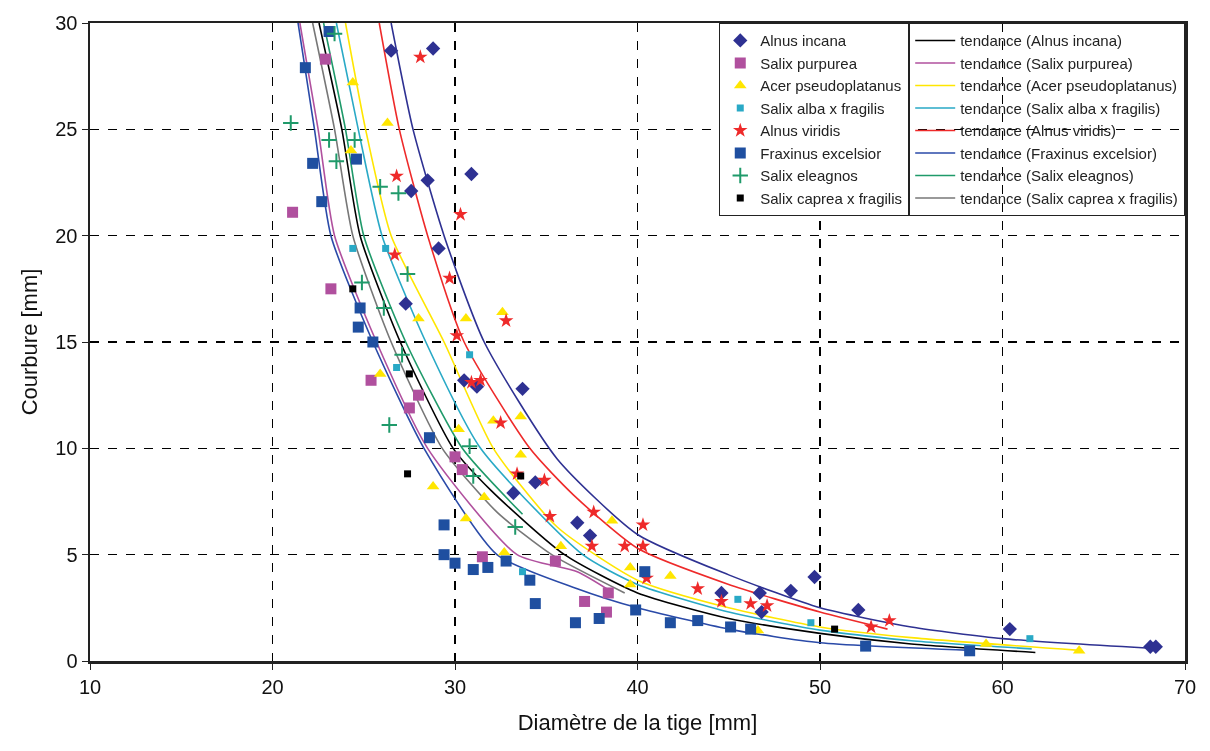 The image size is (1210, 751). Describe the element at coordinates (1038, 131) in the screenshot. I see `legend-label: tendance (Alnus viridis)` at that location.